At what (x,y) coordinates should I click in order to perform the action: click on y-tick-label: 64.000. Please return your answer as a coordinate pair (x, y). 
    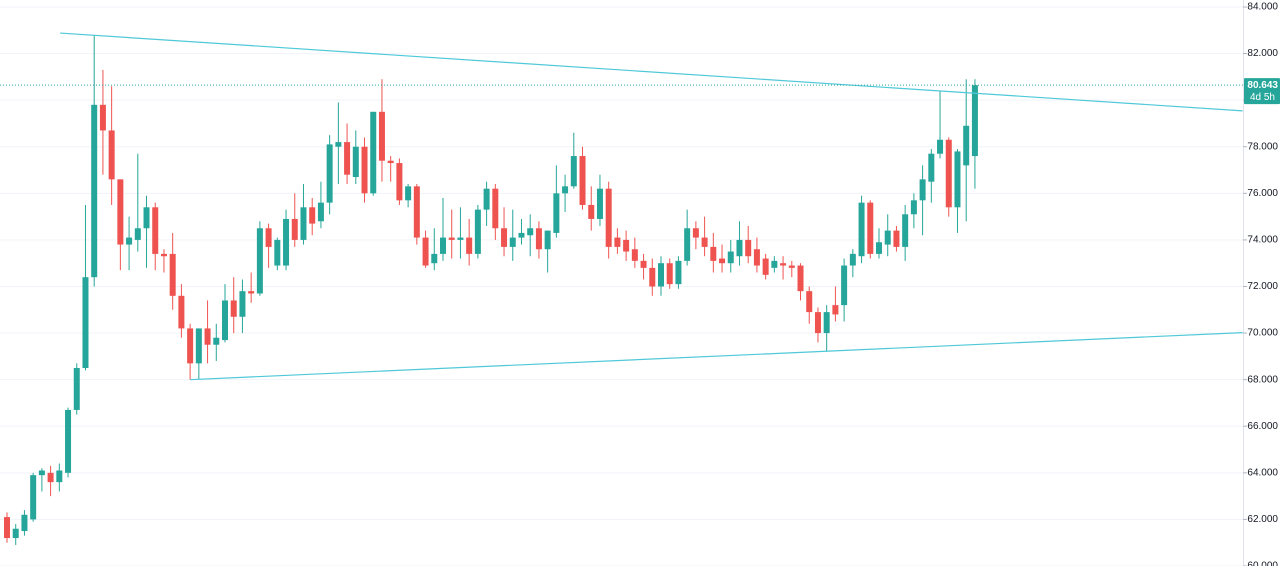
    Looking at the image, I should click on (1262, 472).